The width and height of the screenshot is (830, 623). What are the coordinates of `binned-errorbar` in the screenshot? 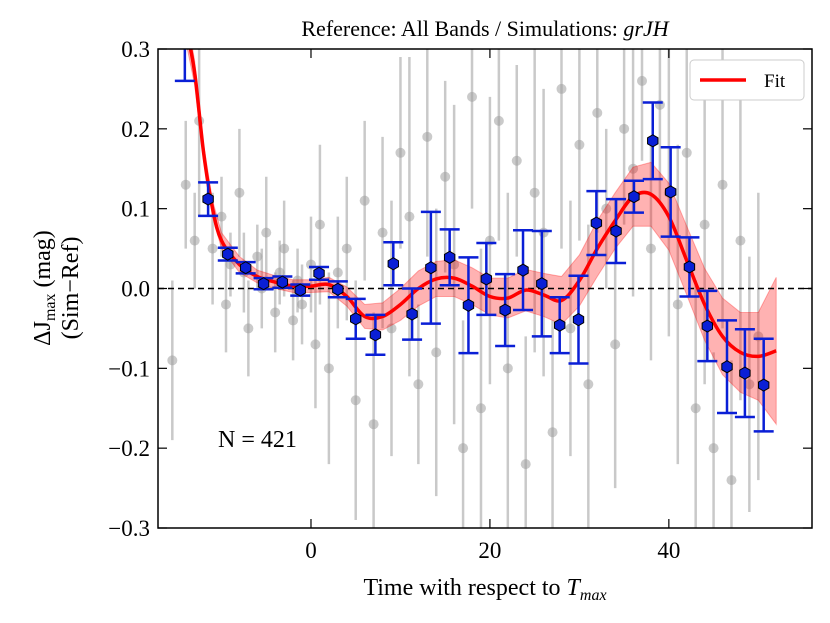 It's located at (184, 66).